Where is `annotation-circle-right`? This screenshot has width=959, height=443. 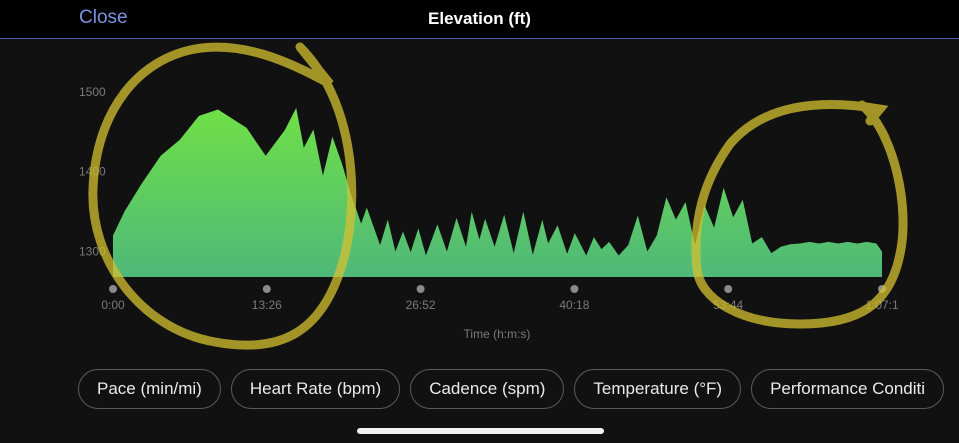
annotation-circle-right is located at coordinates (799, 214).